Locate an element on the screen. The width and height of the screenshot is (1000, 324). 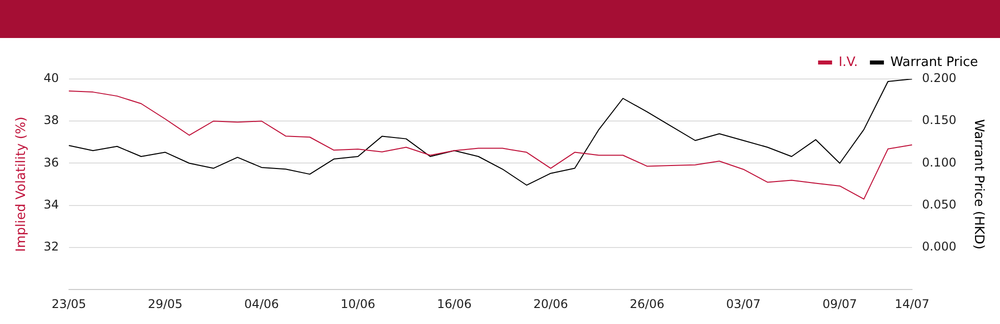
y-tick-label: 40 is located at coordinates (51, 78).